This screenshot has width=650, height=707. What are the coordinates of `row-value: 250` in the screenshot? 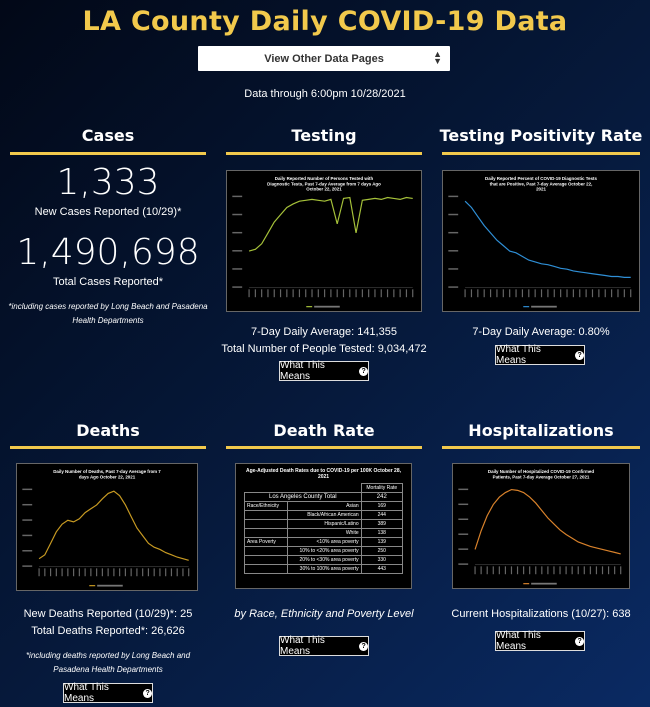 It's located at (382, 551).